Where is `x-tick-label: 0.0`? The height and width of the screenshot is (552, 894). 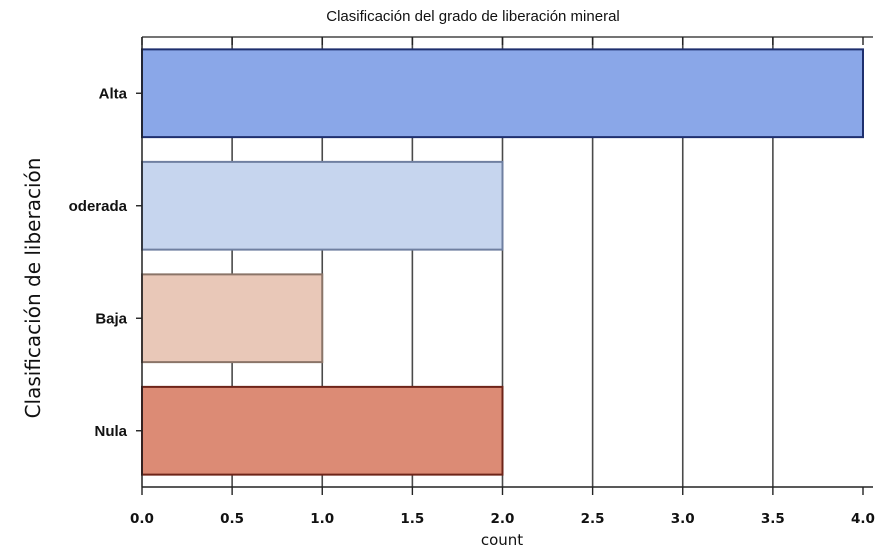
x-tick-label: 0.0 is located at coordinates (142, 519).